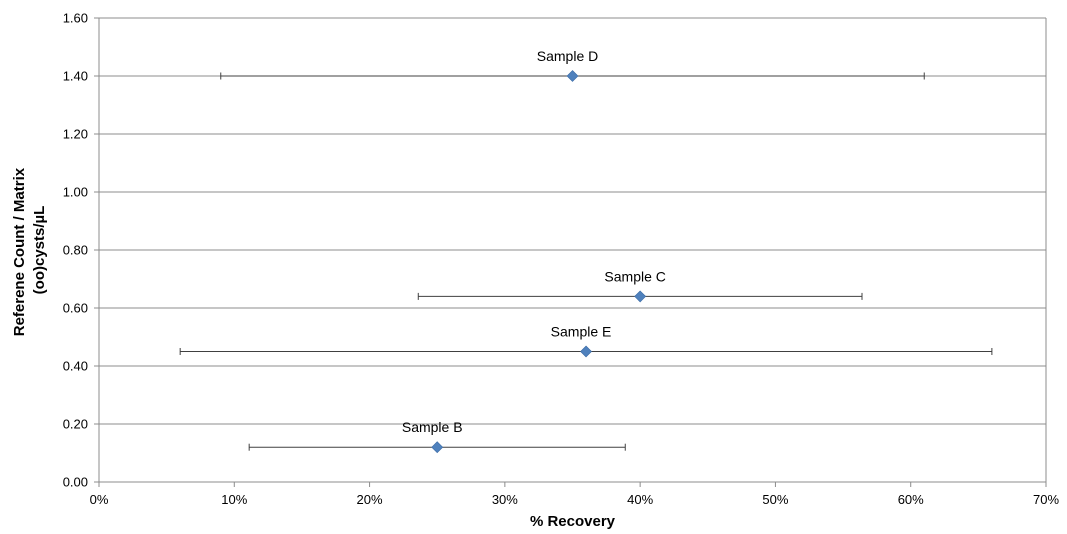  What do you see at coordinates (775, 499) in the screenshot?
I see `x-tick-label: 50%` at bounding box center [775, 499].